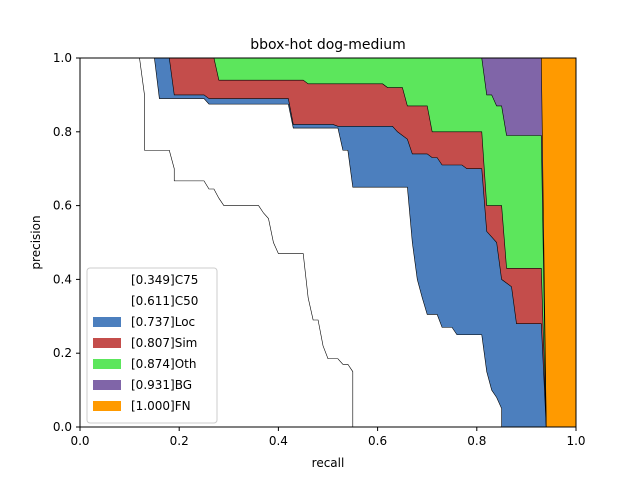 Image resolution: width=640 pixels, height=480 pixels. I want to click on legend-swatch-fn, so click(107, 406).